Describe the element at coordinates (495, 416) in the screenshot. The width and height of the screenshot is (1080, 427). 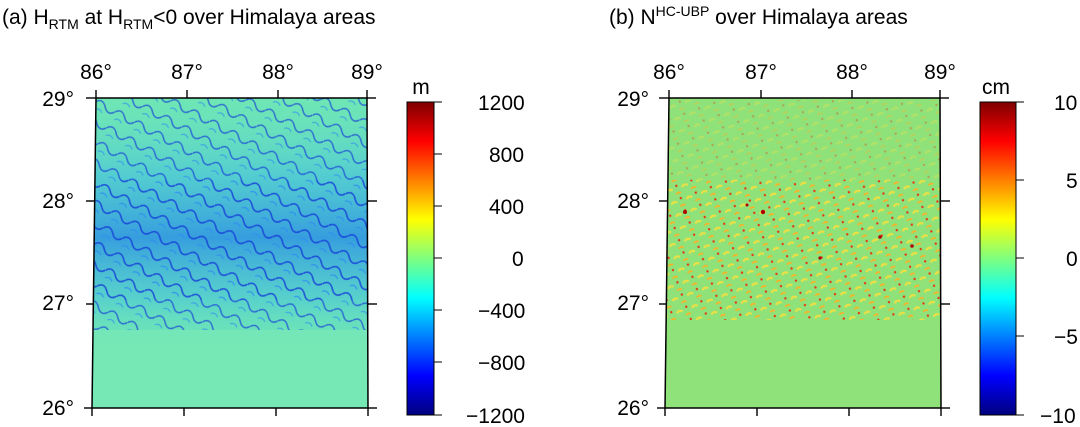
I see `colorbar-a-label: −1200` at that location.